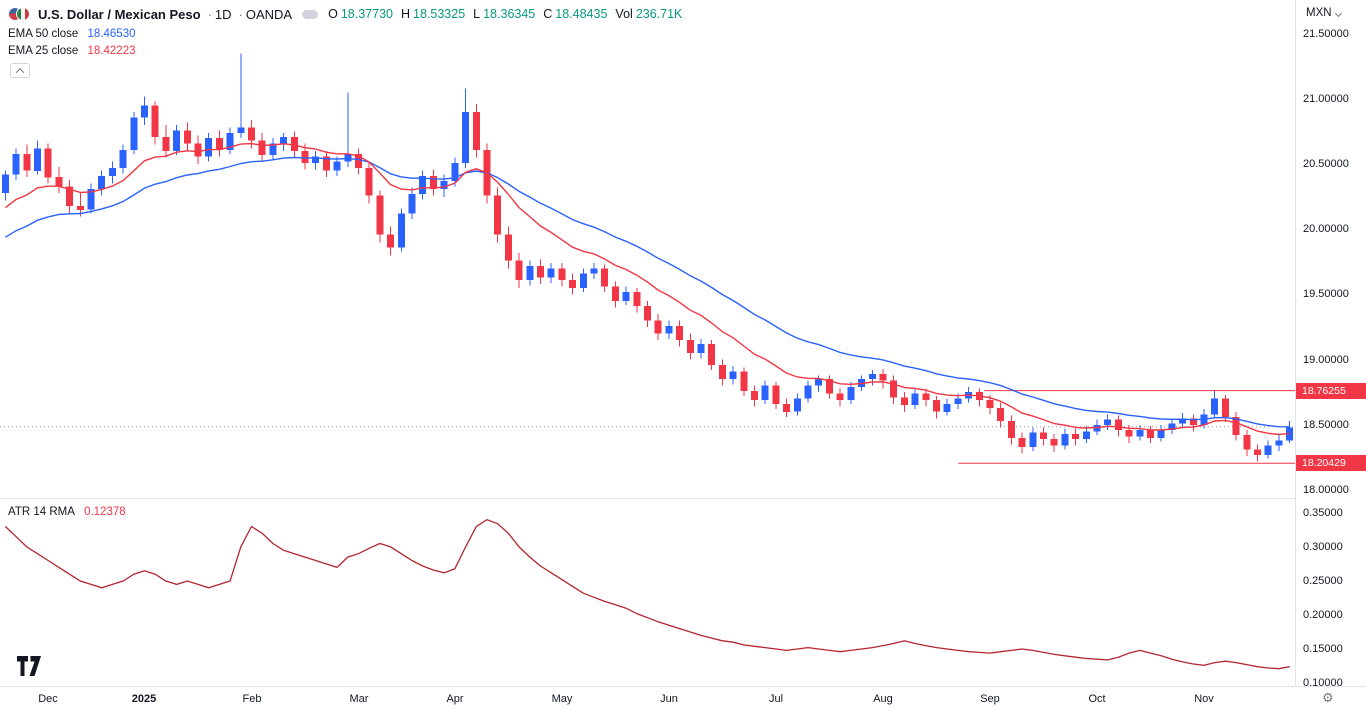  I want to click on low-label: L, so click(477, 14).